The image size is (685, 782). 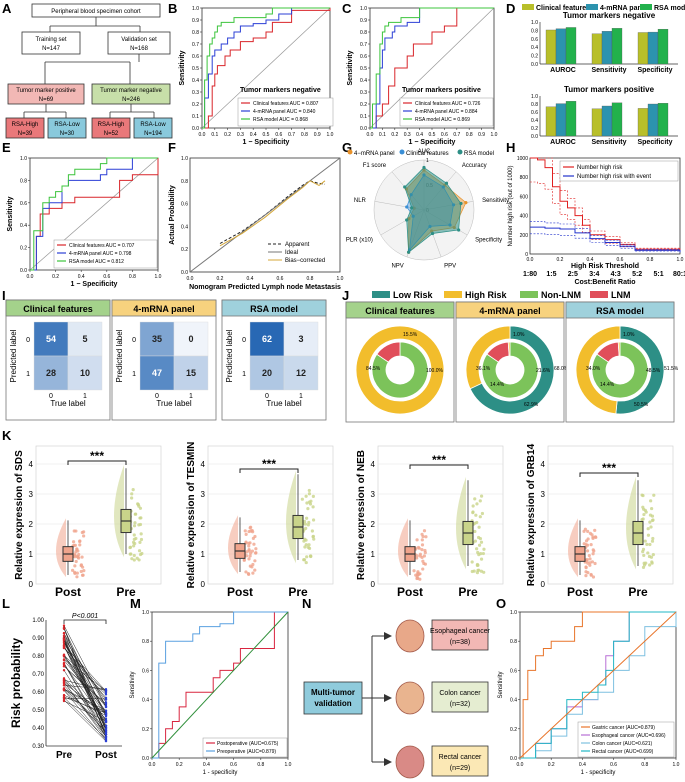 What do you see at coordinates (363, 69) in the screenshot?
I see `panel-c-y-tick-label: 0.5` at bounding box center [363, 69].